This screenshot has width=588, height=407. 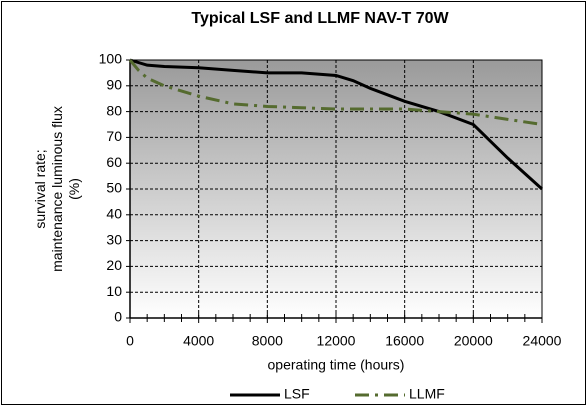 I want to click on x-tick-label: 20000, so click(x=473, y=341).